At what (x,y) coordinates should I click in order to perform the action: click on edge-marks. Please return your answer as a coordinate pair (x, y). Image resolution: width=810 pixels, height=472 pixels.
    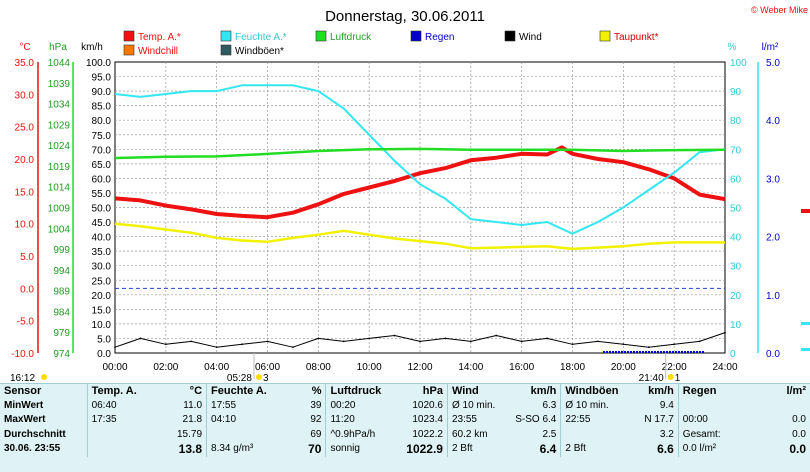
    Looking at the image, I should click on (805, 280).